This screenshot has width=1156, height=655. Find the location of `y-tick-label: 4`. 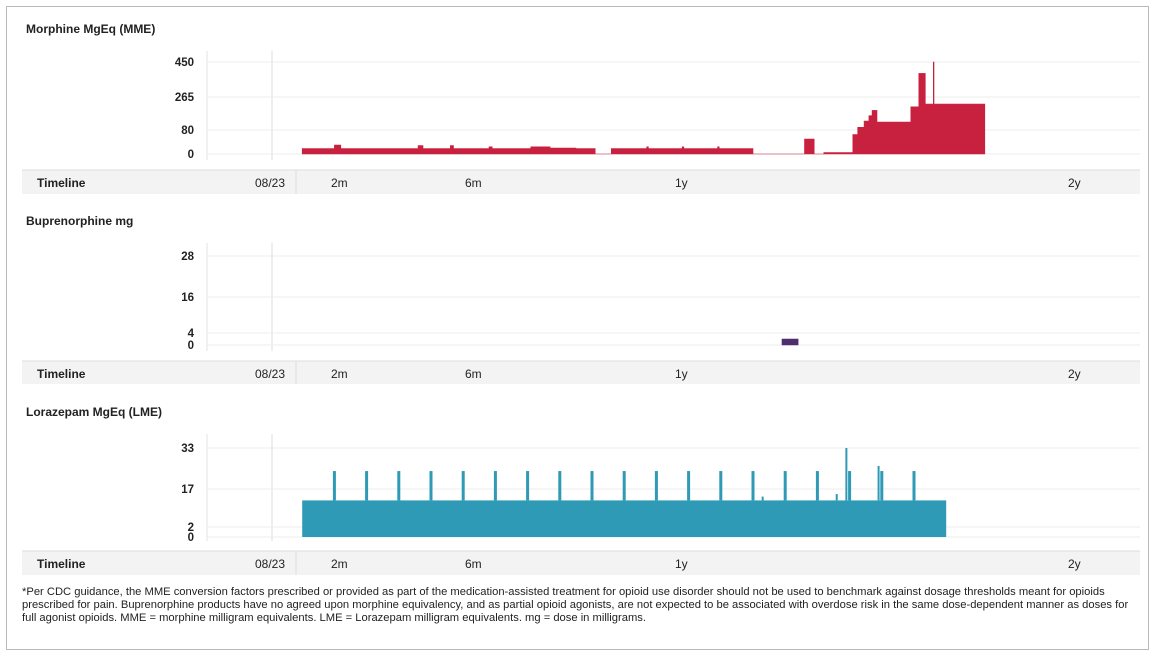

y-tick-label: 4 is located at coordinates (191, 334).